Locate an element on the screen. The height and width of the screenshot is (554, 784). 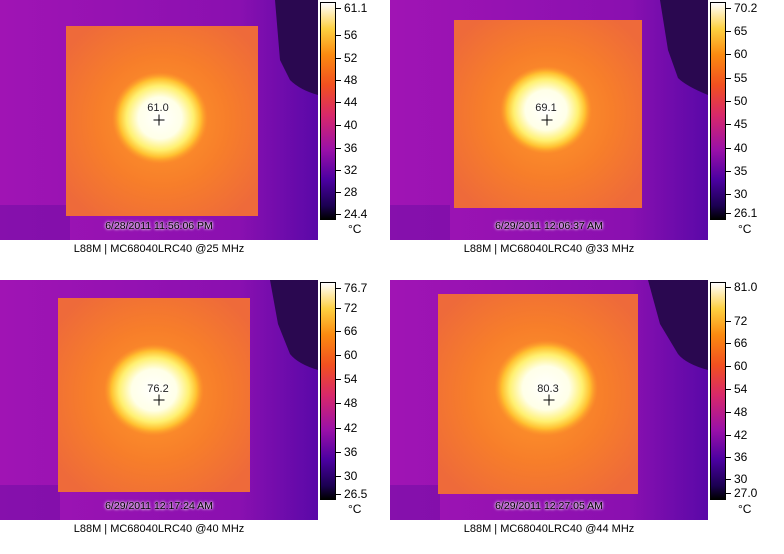
scale-ticks: 70.2 65 60 55 50 45 40 35 30 26.1 is located at coordinates (751, 111).